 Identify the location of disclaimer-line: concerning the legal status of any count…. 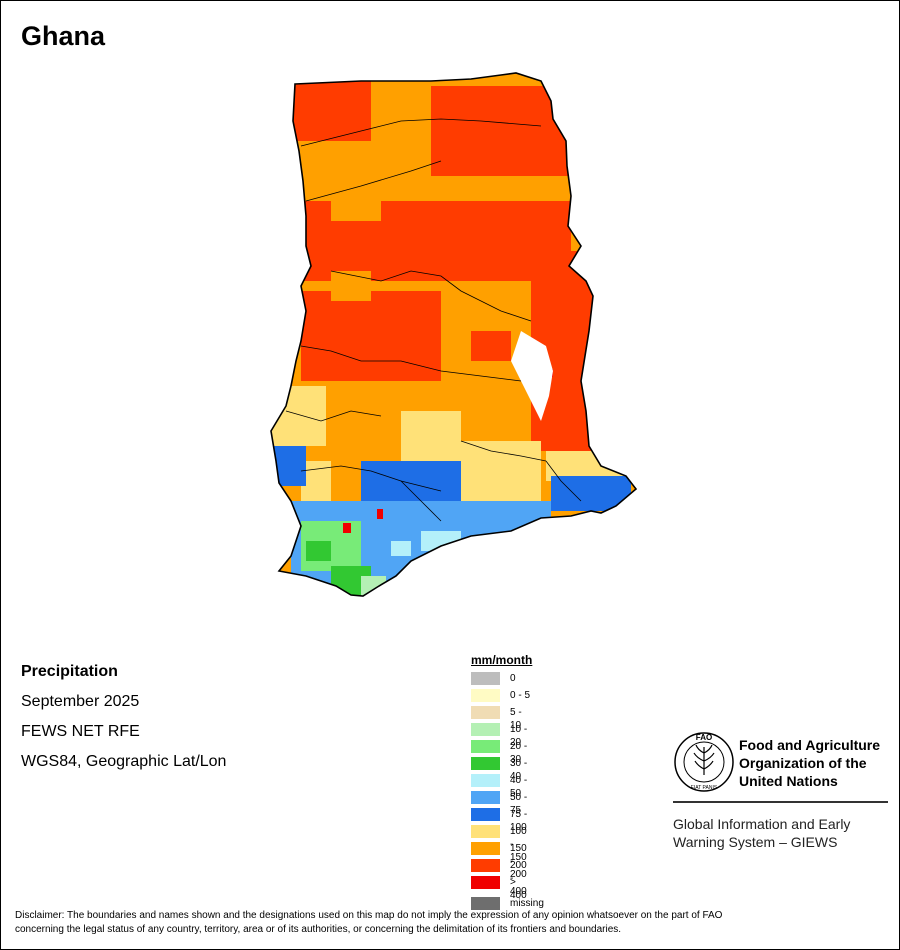
(318, 929).